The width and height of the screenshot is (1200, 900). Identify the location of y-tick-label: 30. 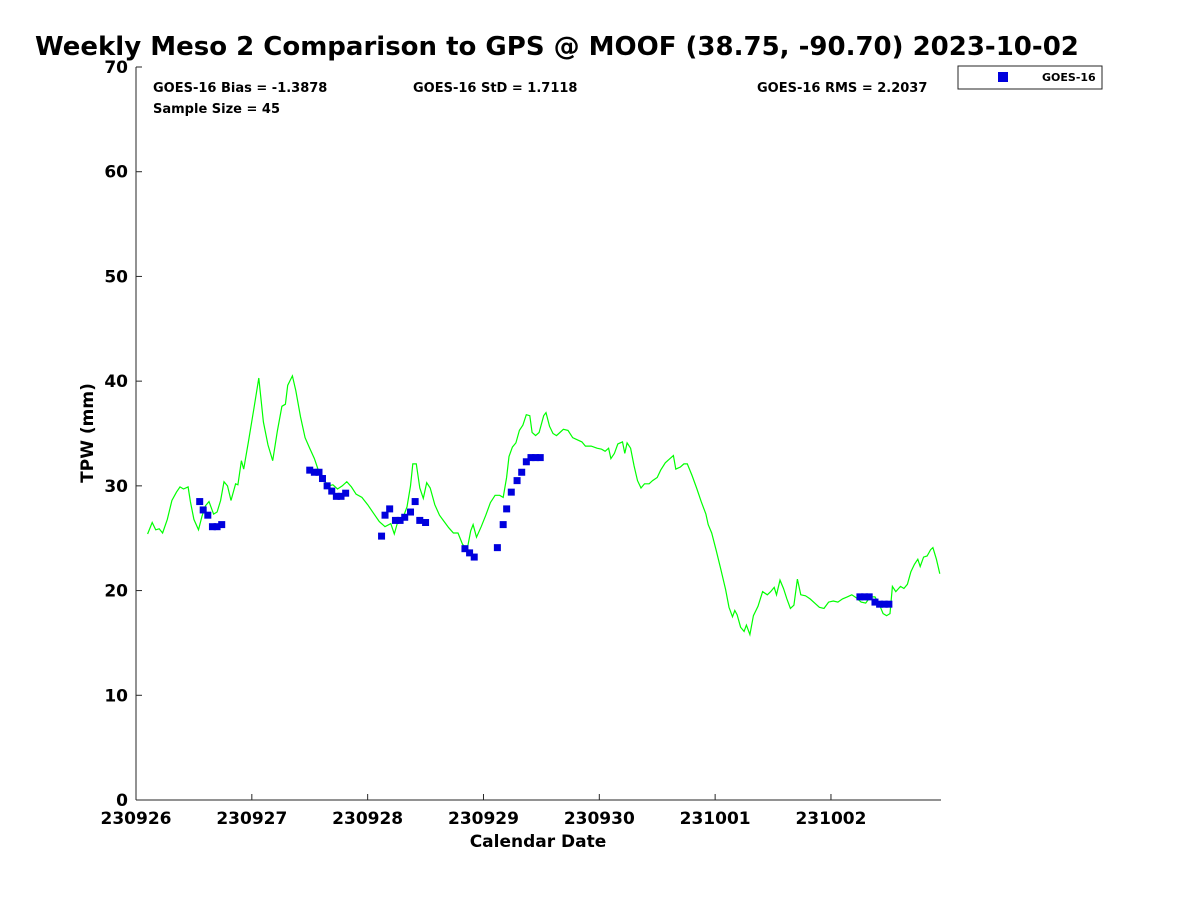
(116, 487).